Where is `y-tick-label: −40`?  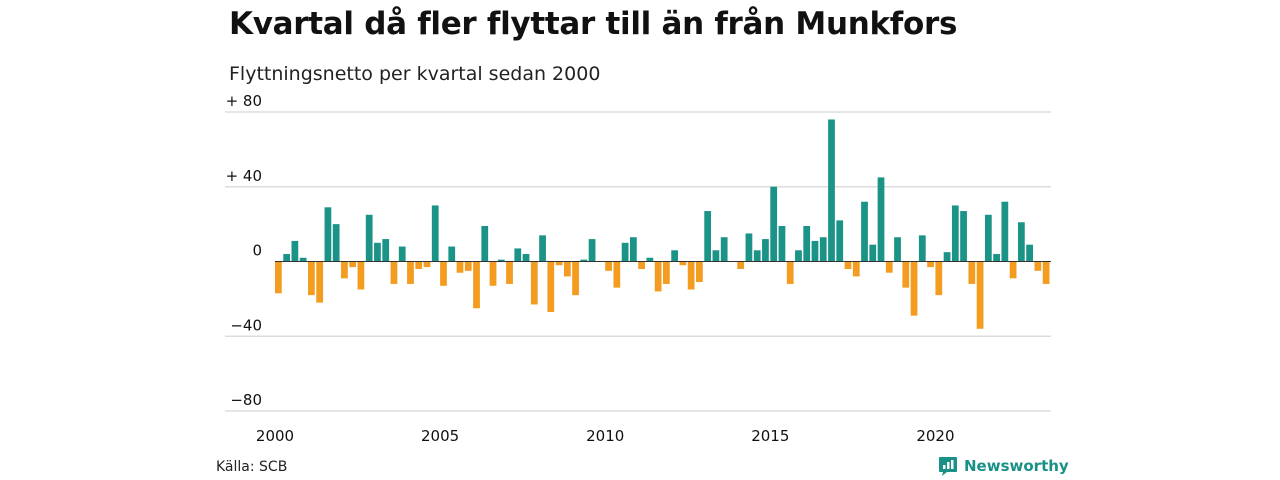 y-tick-label: −40 is located at coordinates (246, 325).